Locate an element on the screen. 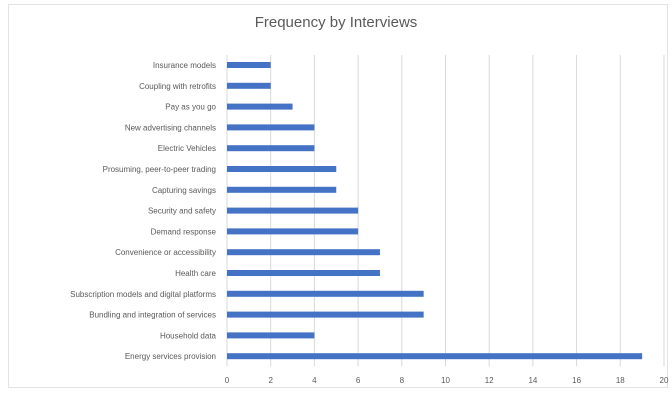 The width and height of the screenshot is (672, 394). category-label: Bundling and integration of services is located at coordinates (152, 315).